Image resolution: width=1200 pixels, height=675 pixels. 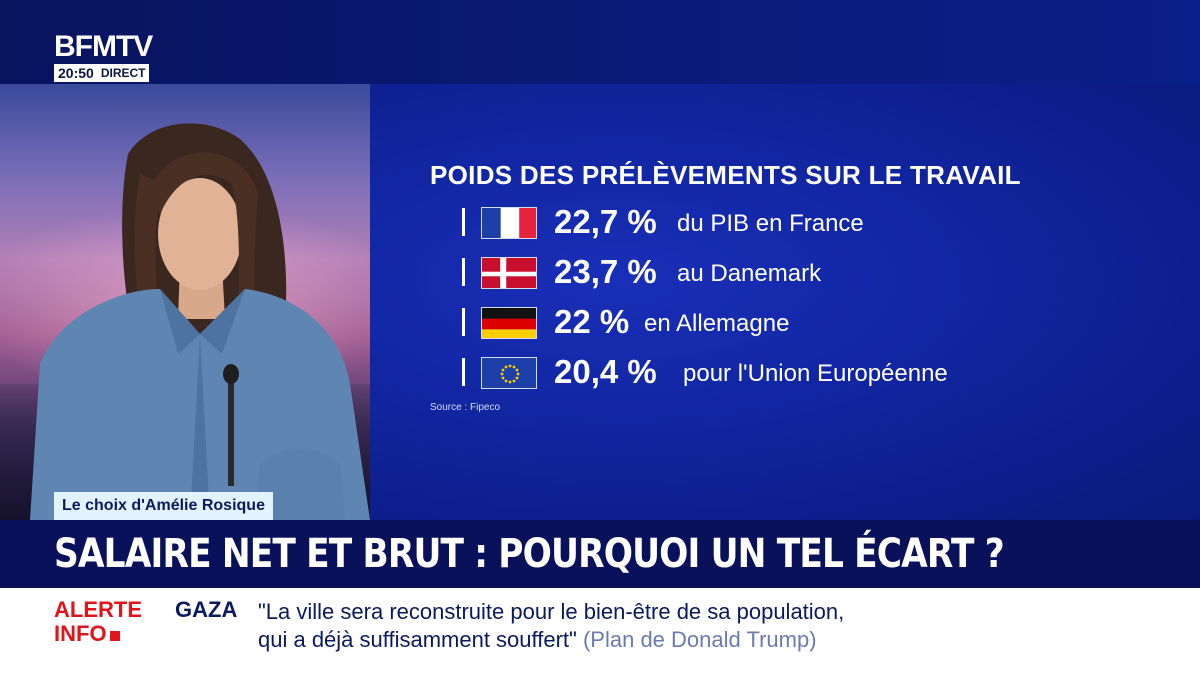 What do you see at coordinates (80, 633) in the screenshot?
I see `info-label: INFO` at bounding box center [80, 633].